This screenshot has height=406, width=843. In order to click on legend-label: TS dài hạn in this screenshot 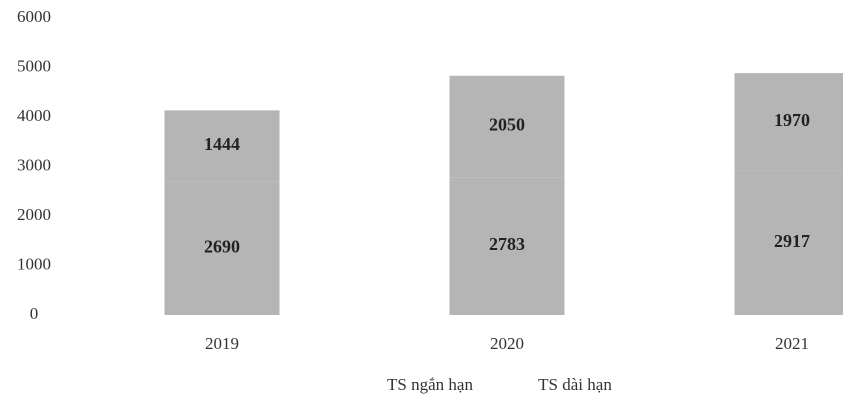, I will do `click(575, 384)`.